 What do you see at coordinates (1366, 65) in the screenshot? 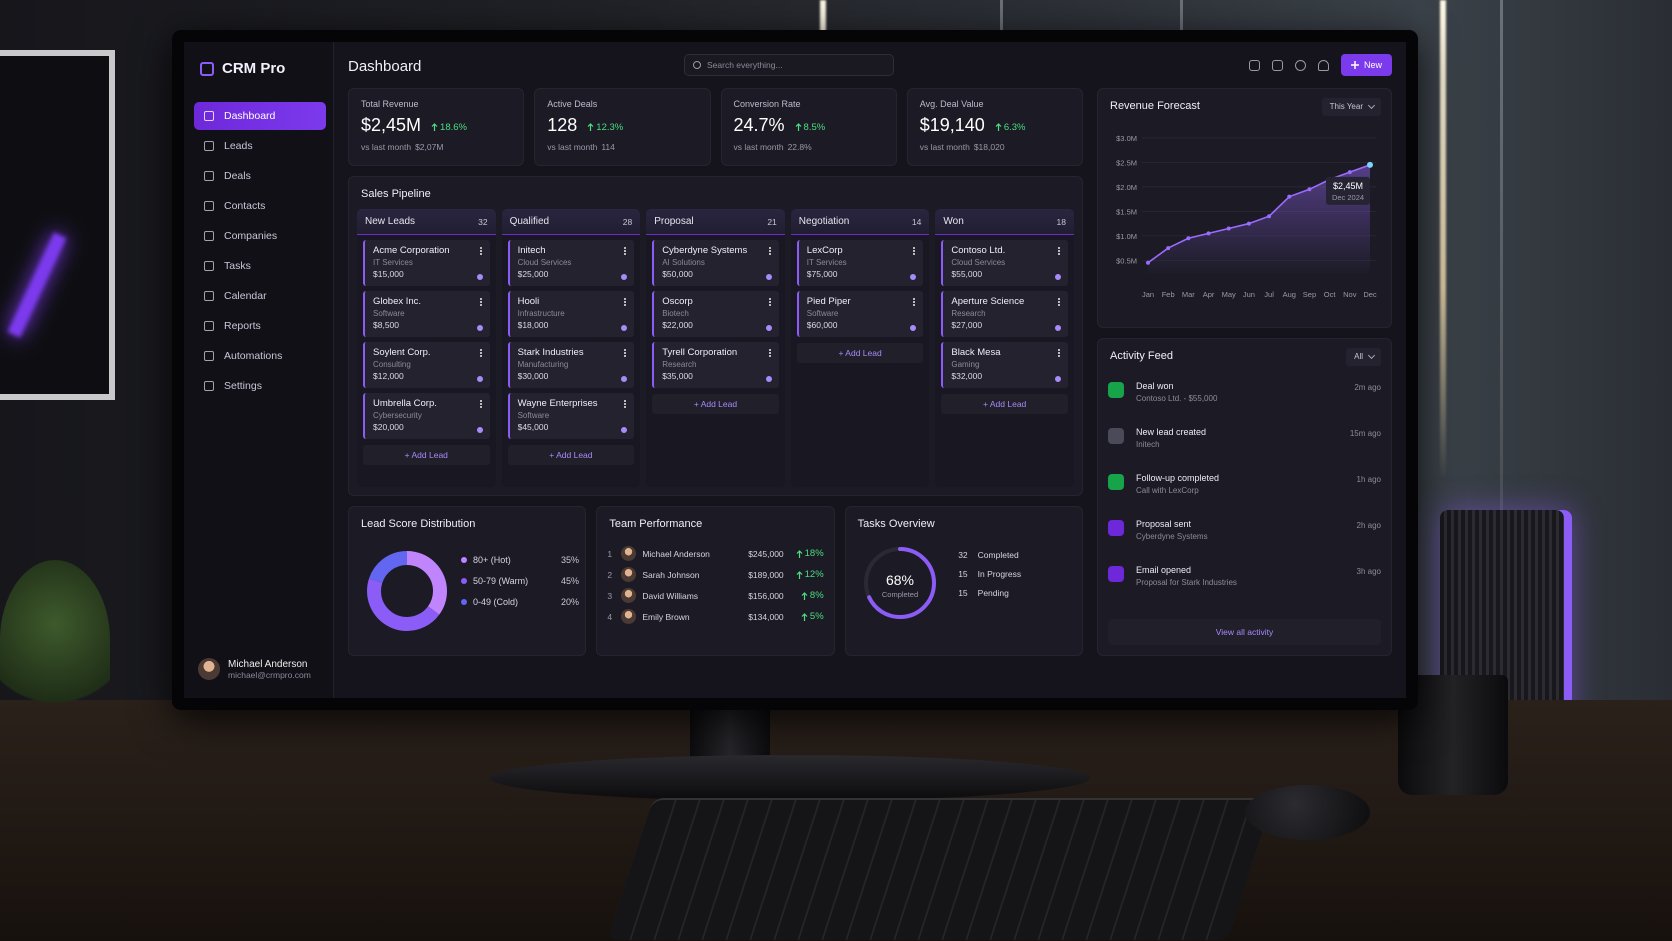
I see `new-button: New` at bounding box center [1366, 65].